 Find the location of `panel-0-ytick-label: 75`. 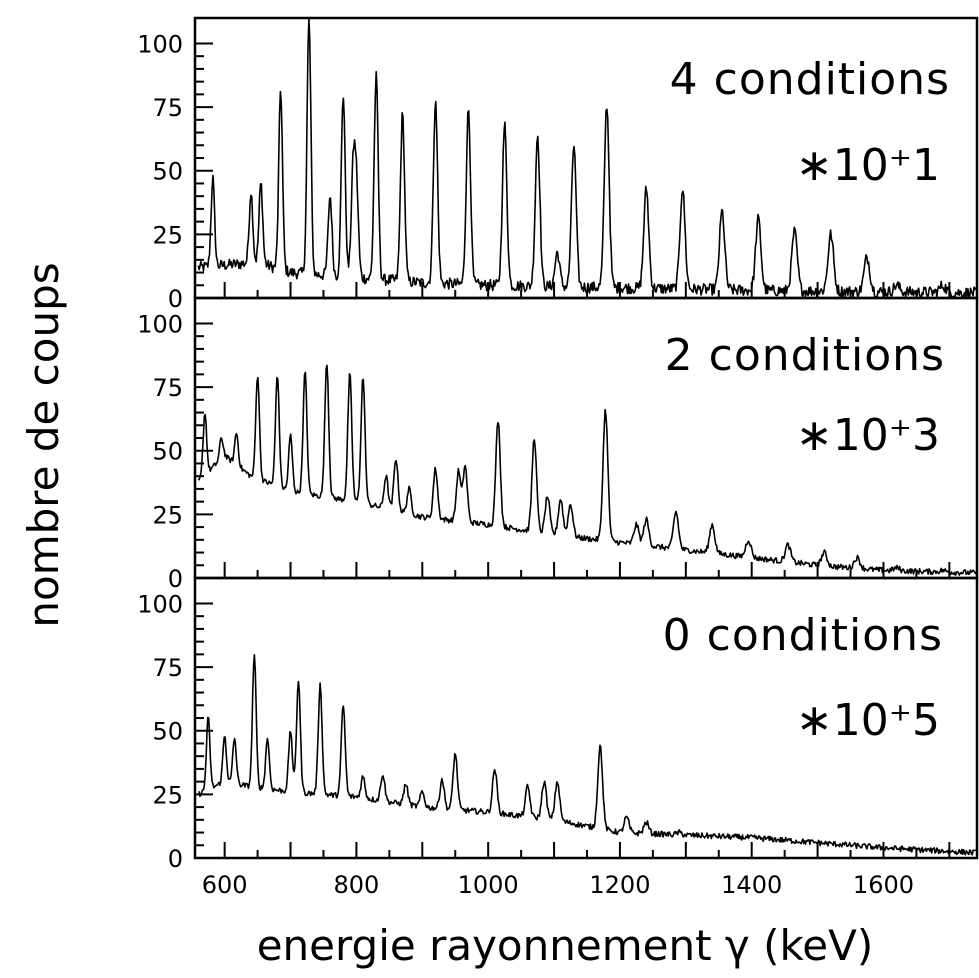

panel-0-ytick-label: 75 is located at coordinates (167, 668).